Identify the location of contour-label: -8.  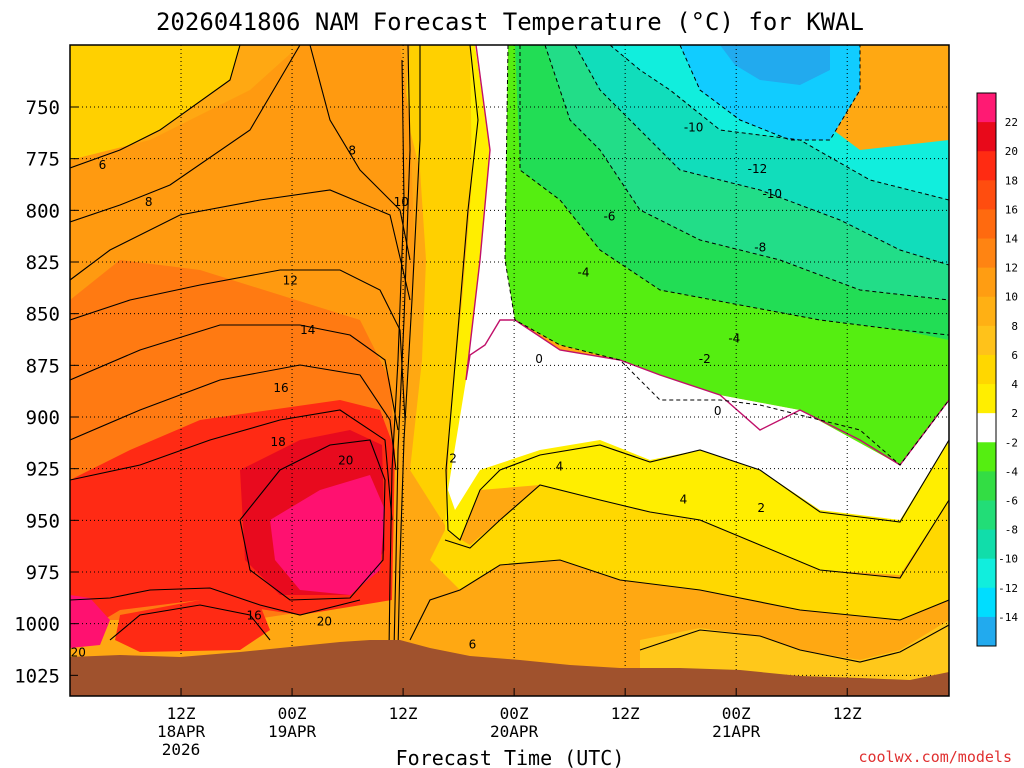
(760, 248).